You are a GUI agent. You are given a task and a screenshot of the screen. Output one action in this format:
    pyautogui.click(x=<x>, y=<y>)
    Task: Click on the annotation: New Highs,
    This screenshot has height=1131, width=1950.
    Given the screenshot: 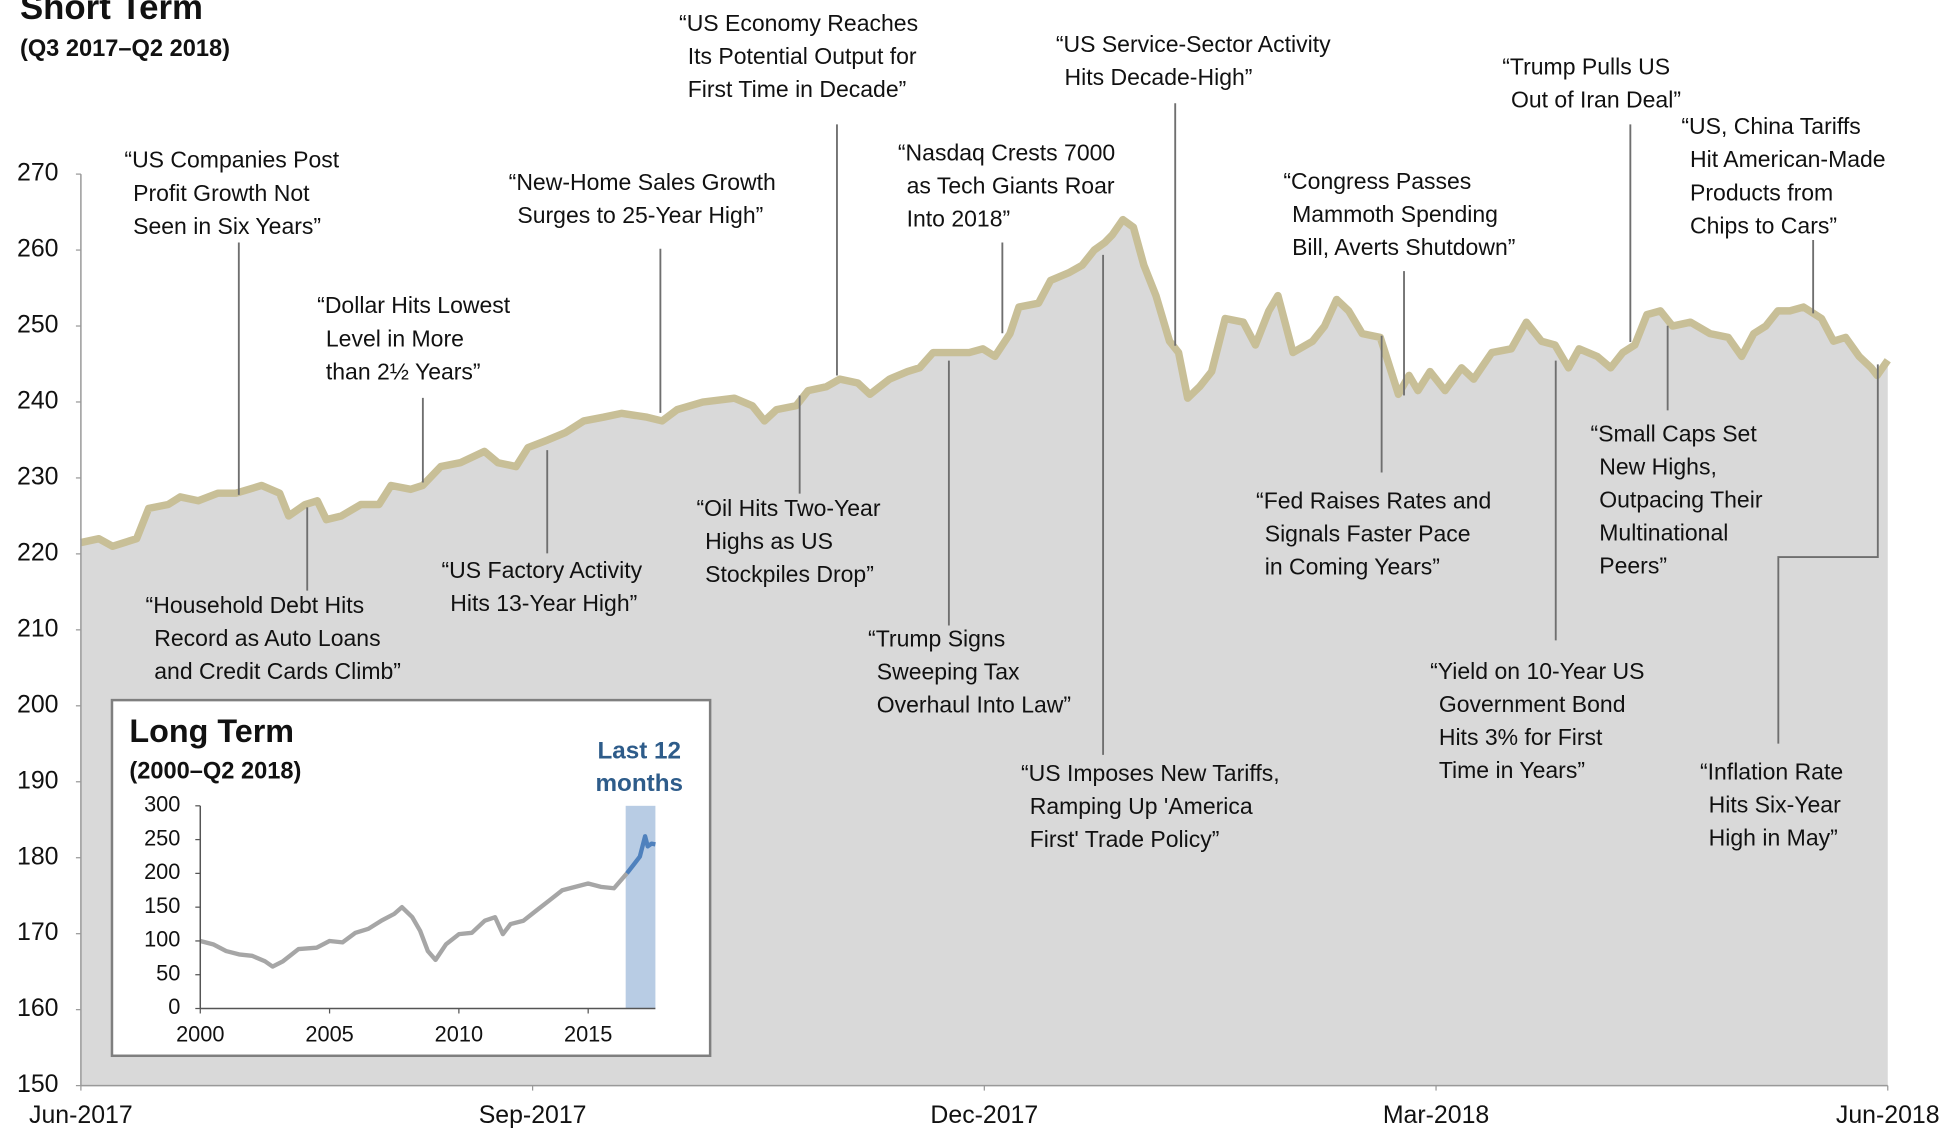 What is the action you would take?
    pyautogui.click(x=1658, y=466)
    